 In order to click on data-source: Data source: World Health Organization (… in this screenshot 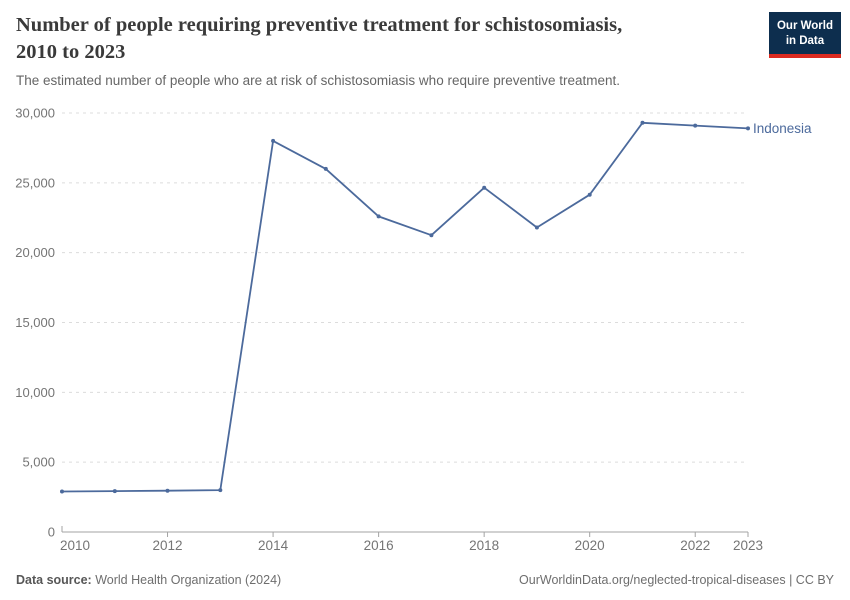, I will do `click(148, 580)`.